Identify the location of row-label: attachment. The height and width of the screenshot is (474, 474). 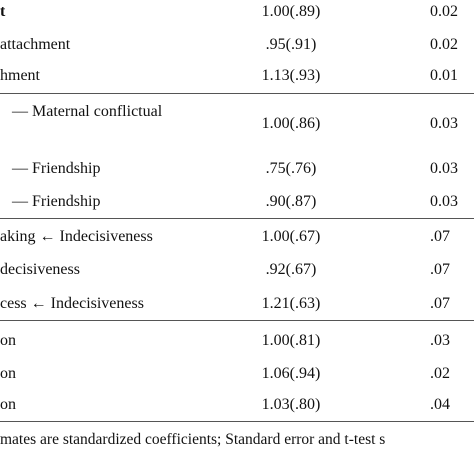
(35, 44).